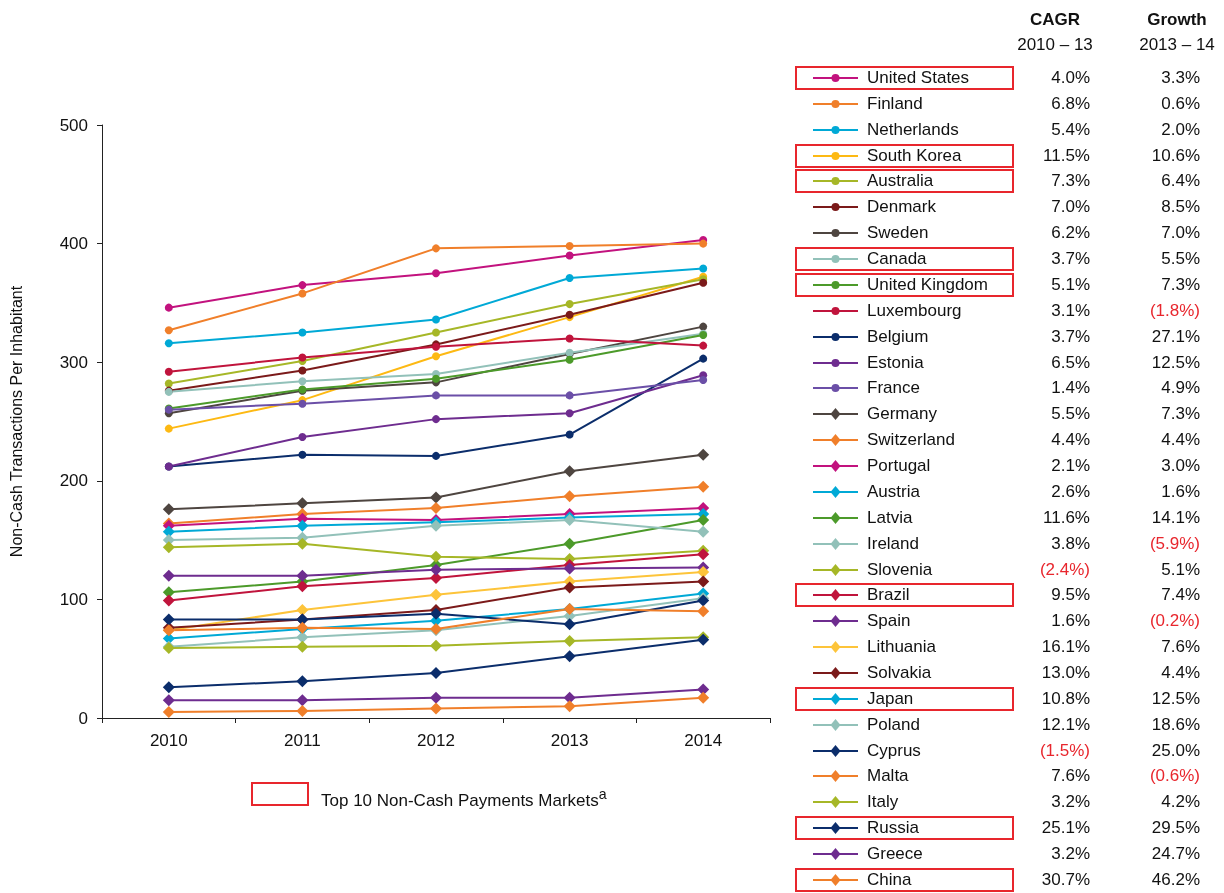 The image size is (1224, 893). I want to click on legend-label: Germany, so click(902, 414).